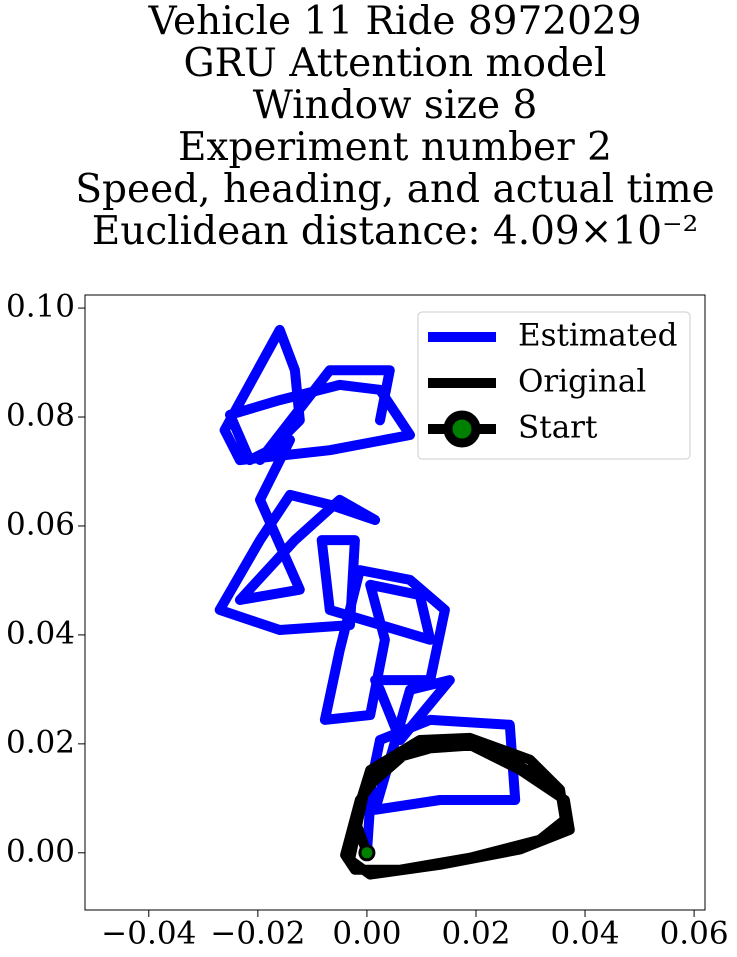 This screenshot has width=737, height=957. What do you see at coordinates (582, 382) in the screenshot?
I see `legend-label: Original` at bounding box center [582, 382].